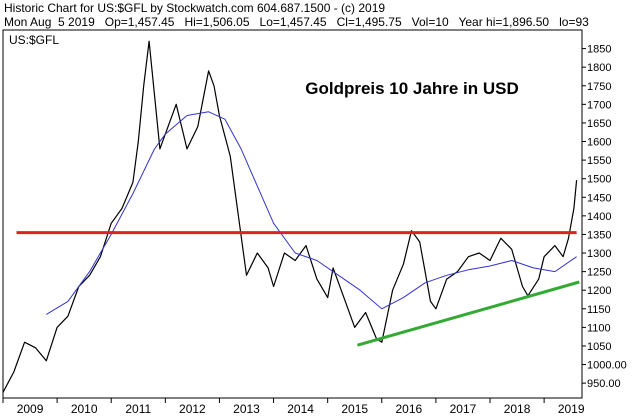  Describe the element at coordinates (599, 143) in the screenshot. I see `y-tick-label: 1600` at that location.